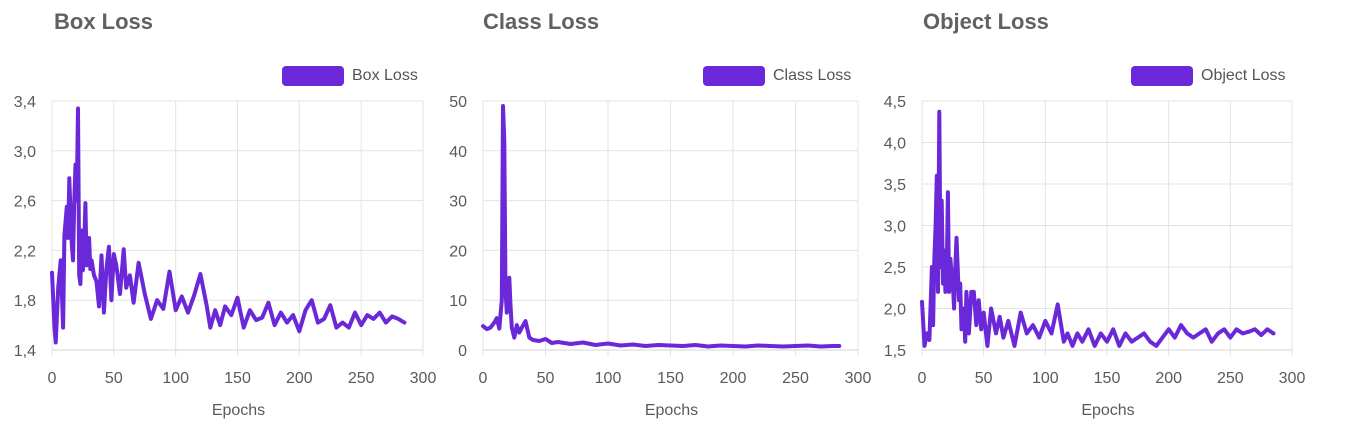 This screenshot has width=1348, height=430. What do you see at coordinates (458, 301) in the screenshot?
I see `y-tick-label: 10` at bounding box center [458, 301].